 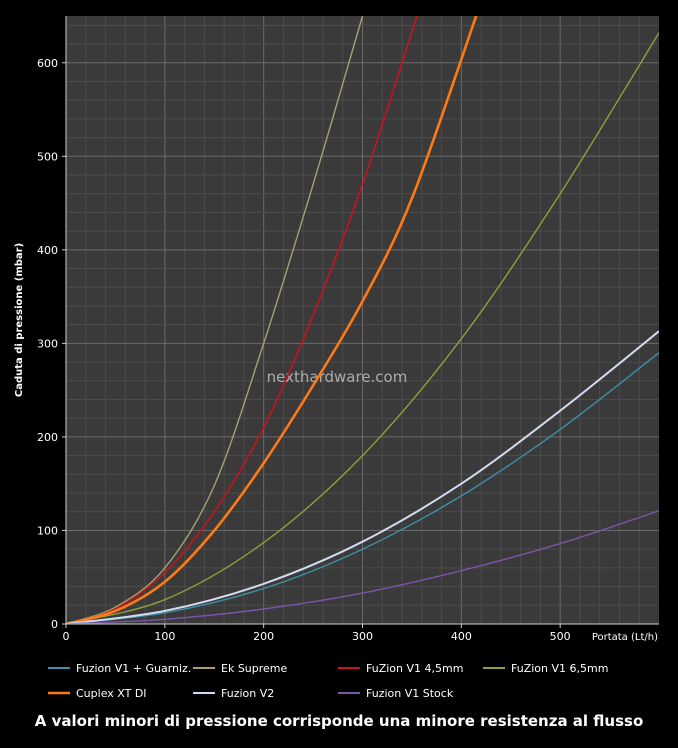 I want to click on legend-label: Fuzion V1 + Guarniz., so click(x=133, y=668).